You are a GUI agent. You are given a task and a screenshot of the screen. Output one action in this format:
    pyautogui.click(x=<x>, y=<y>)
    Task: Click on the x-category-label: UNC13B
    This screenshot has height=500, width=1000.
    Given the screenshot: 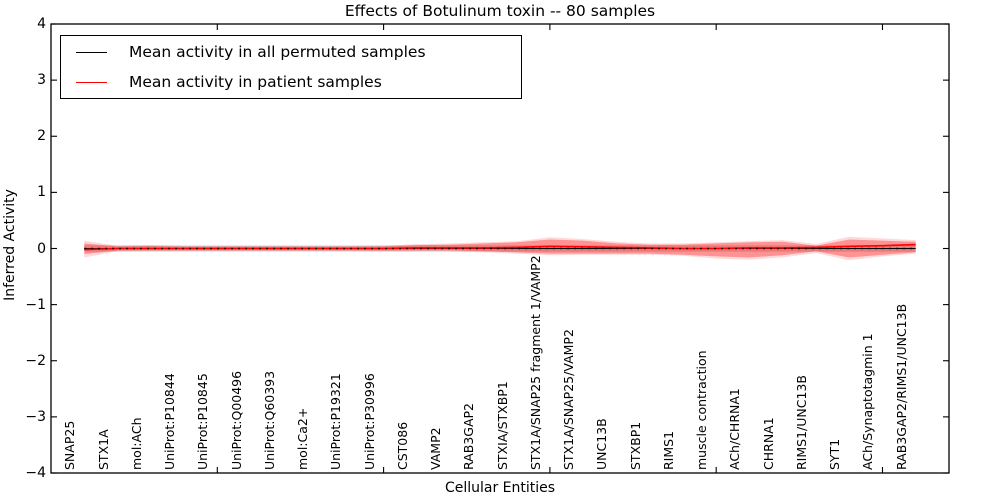 What is the action you would take?
    pyautogui.click(x=602, y=444)
    